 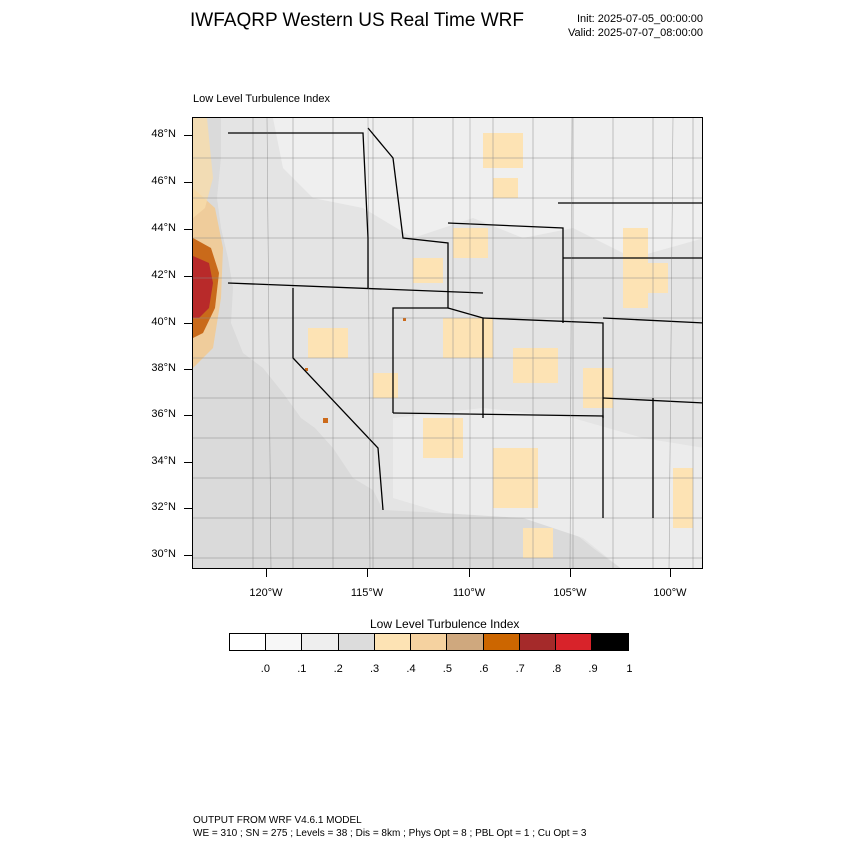 What do you see at coordinates (163, 134) in the screenshot?
I see `lat-label-48: 48°N` at bounding box center [163, 134].